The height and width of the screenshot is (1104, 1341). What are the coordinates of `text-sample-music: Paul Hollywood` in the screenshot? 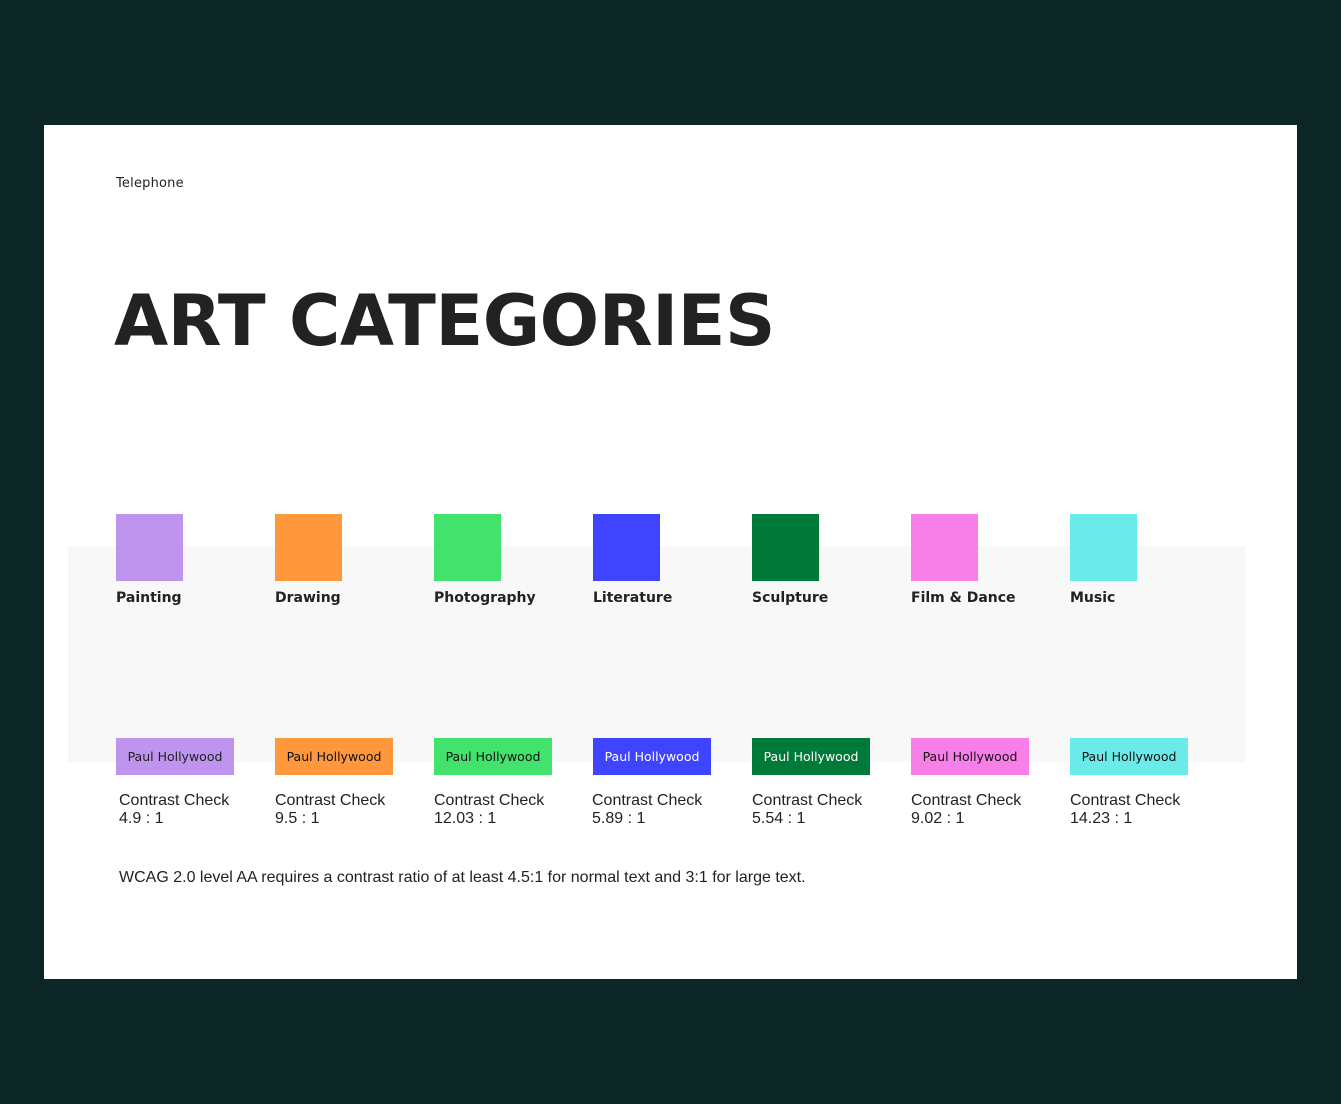 It's located at (1129, 756).